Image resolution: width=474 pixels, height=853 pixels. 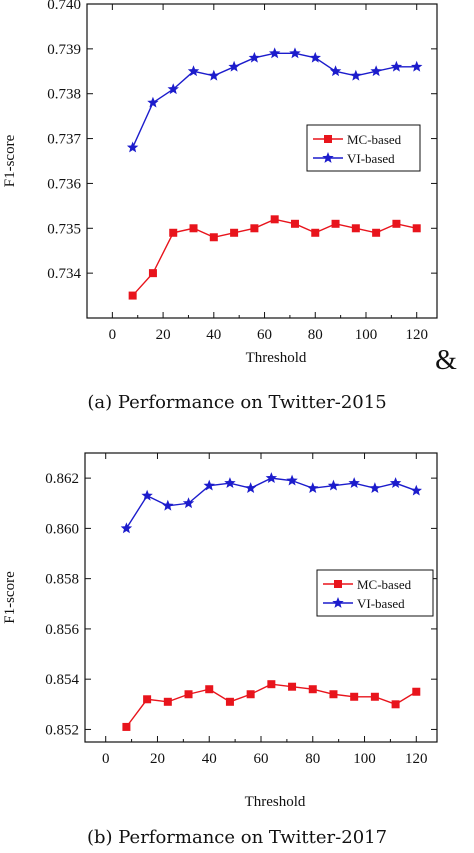 I want to click on y-axis-label: F1-score, so click(x=10, y=597).